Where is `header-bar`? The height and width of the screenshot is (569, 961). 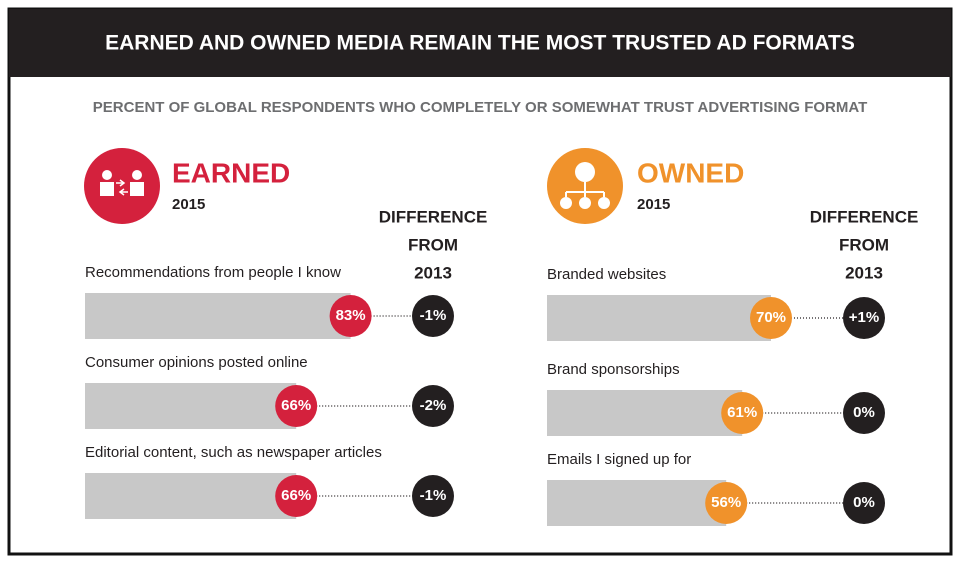
header-bar is located at coordinates (480, 43).